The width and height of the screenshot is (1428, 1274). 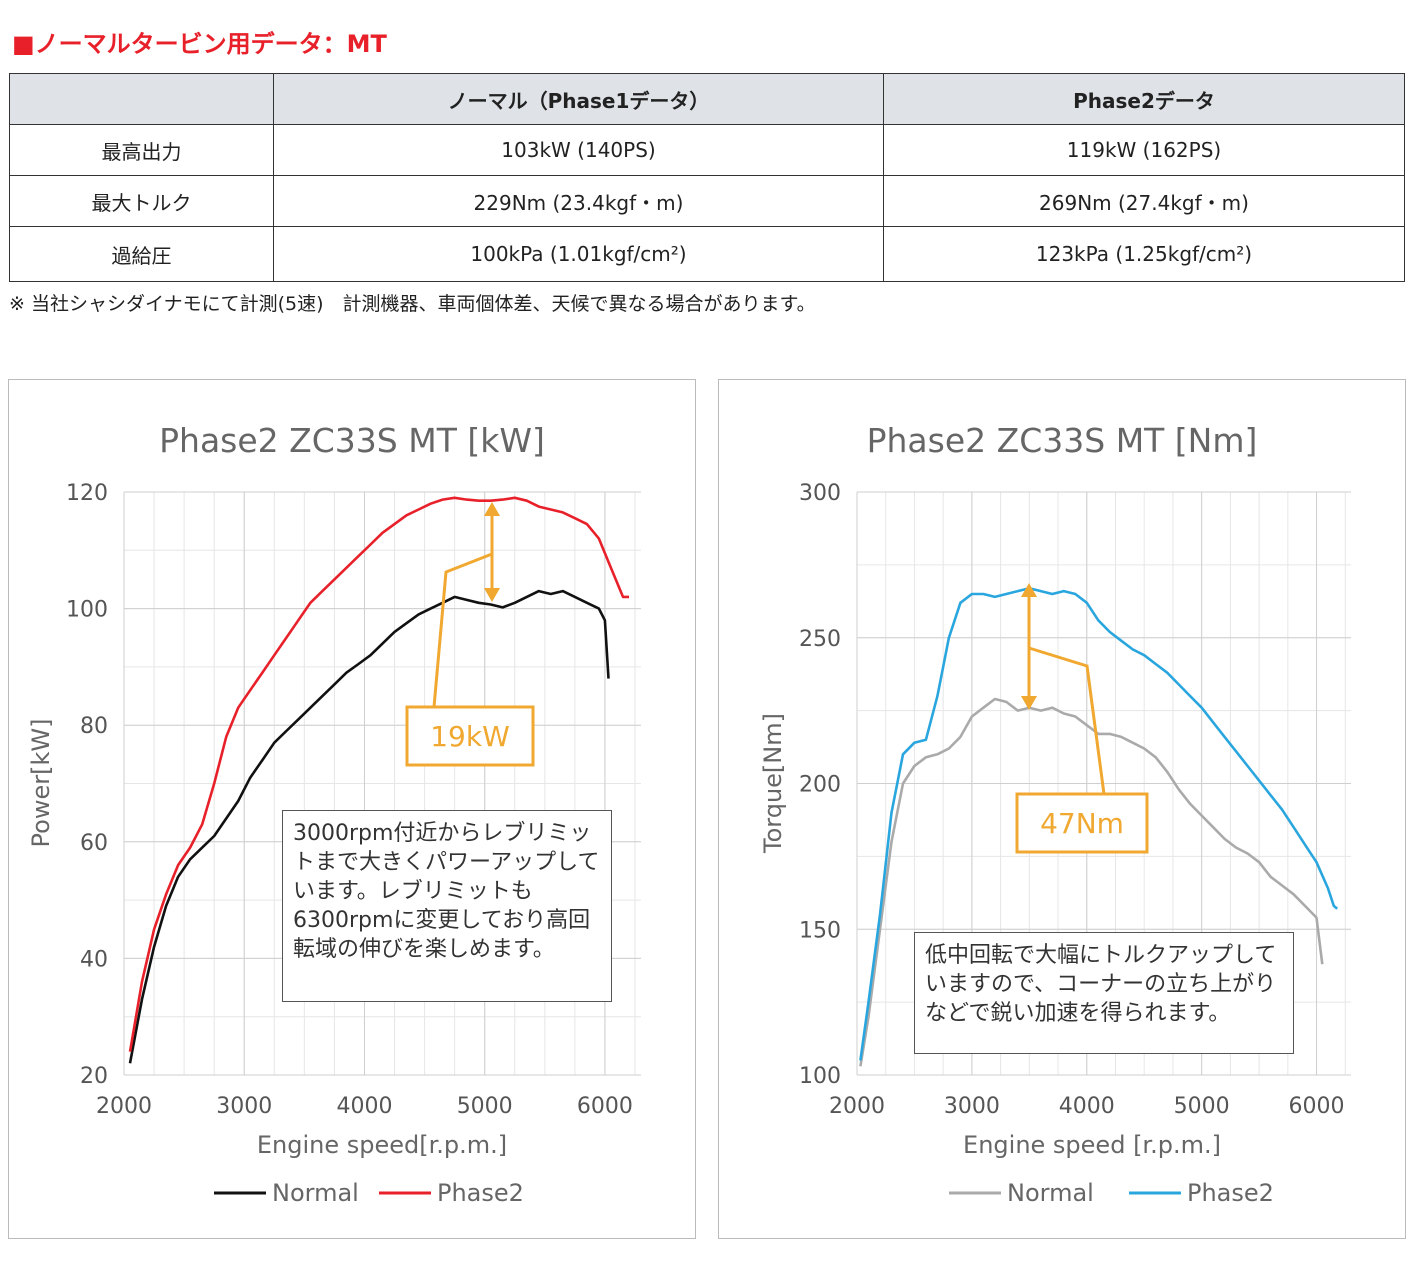 I want to click on series-line-phase2, so click(x=1099, y=823).